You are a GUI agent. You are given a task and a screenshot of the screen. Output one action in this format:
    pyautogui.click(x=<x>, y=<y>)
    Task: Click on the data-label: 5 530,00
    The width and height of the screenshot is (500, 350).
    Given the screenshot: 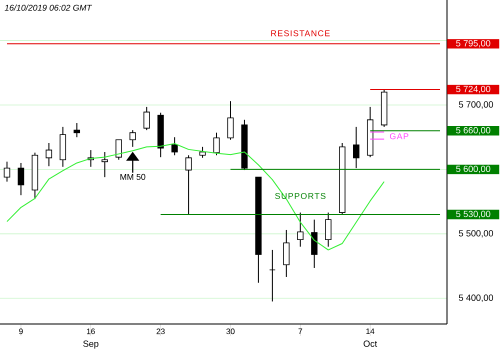 What is the action you would take?
    pyautogui.click(x=473, y=214)
    